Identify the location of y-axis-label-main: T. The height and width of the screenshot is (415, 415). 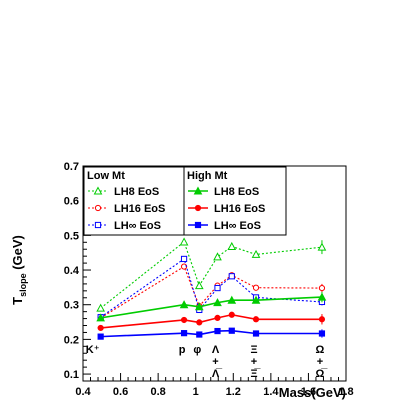
(17, 301).